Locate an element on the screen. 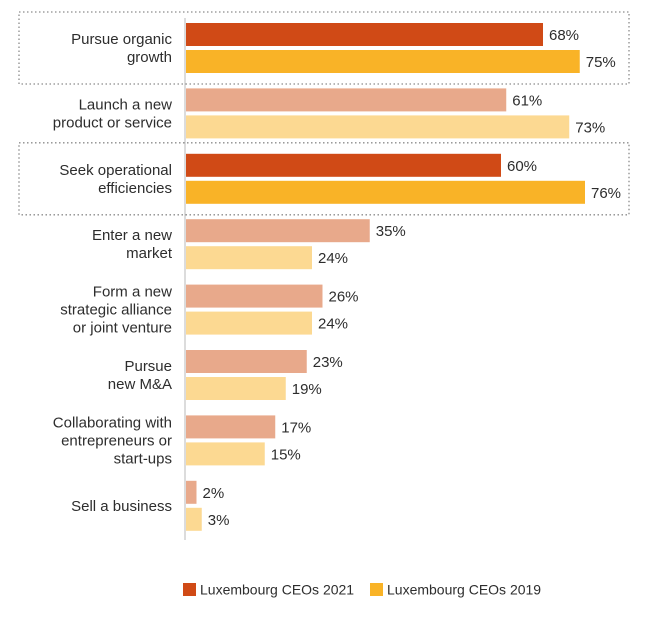 Image resolution: width=652 pixels, height=622 pixels. category-label: start-ups is located at coordinates (143, 458).